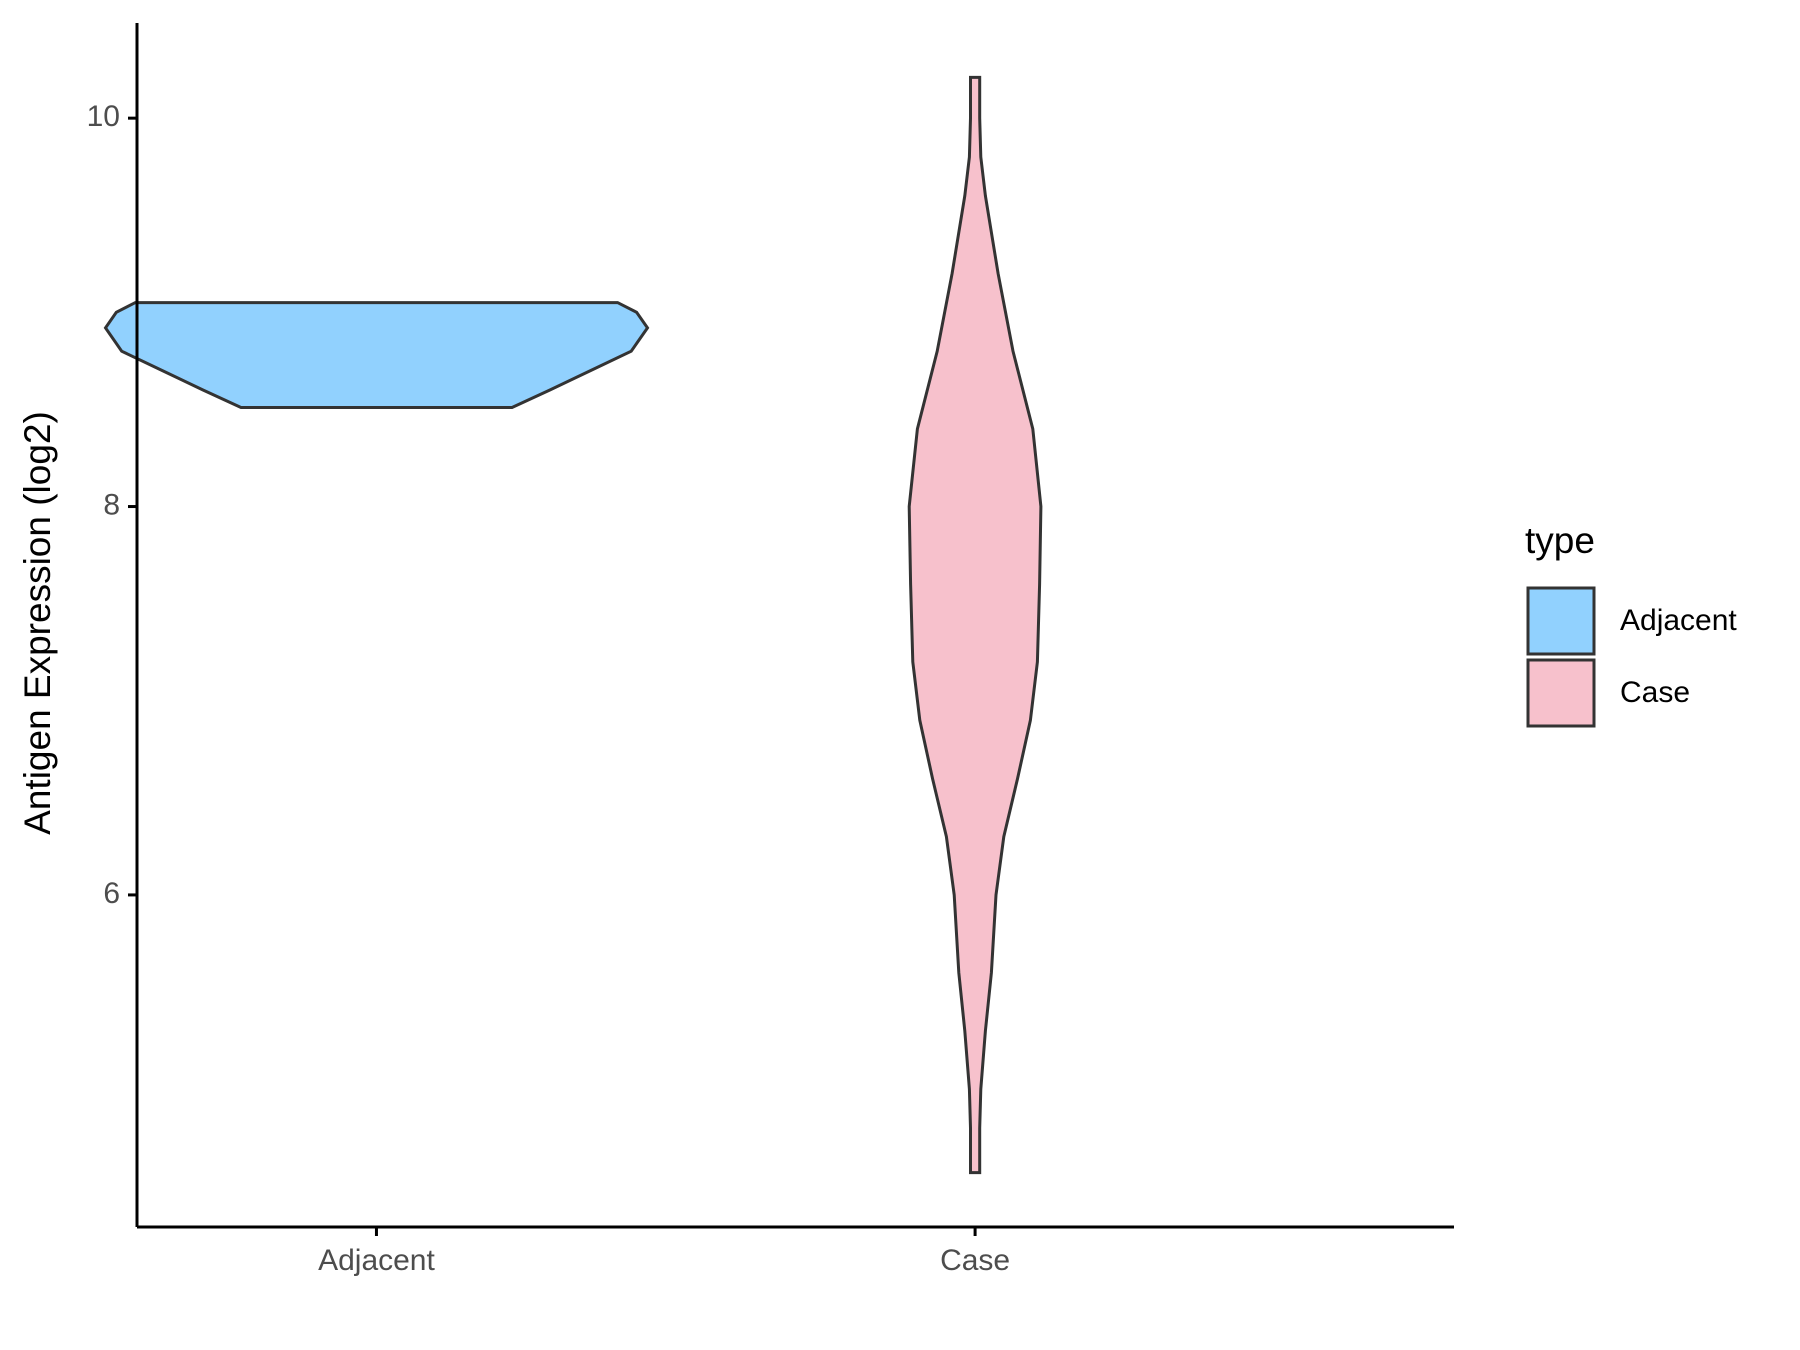  What do you see at coordinates (1678, 620) in the screenshot?
I see `legend-label: Adjacent` at bounding box center [1678, 620].